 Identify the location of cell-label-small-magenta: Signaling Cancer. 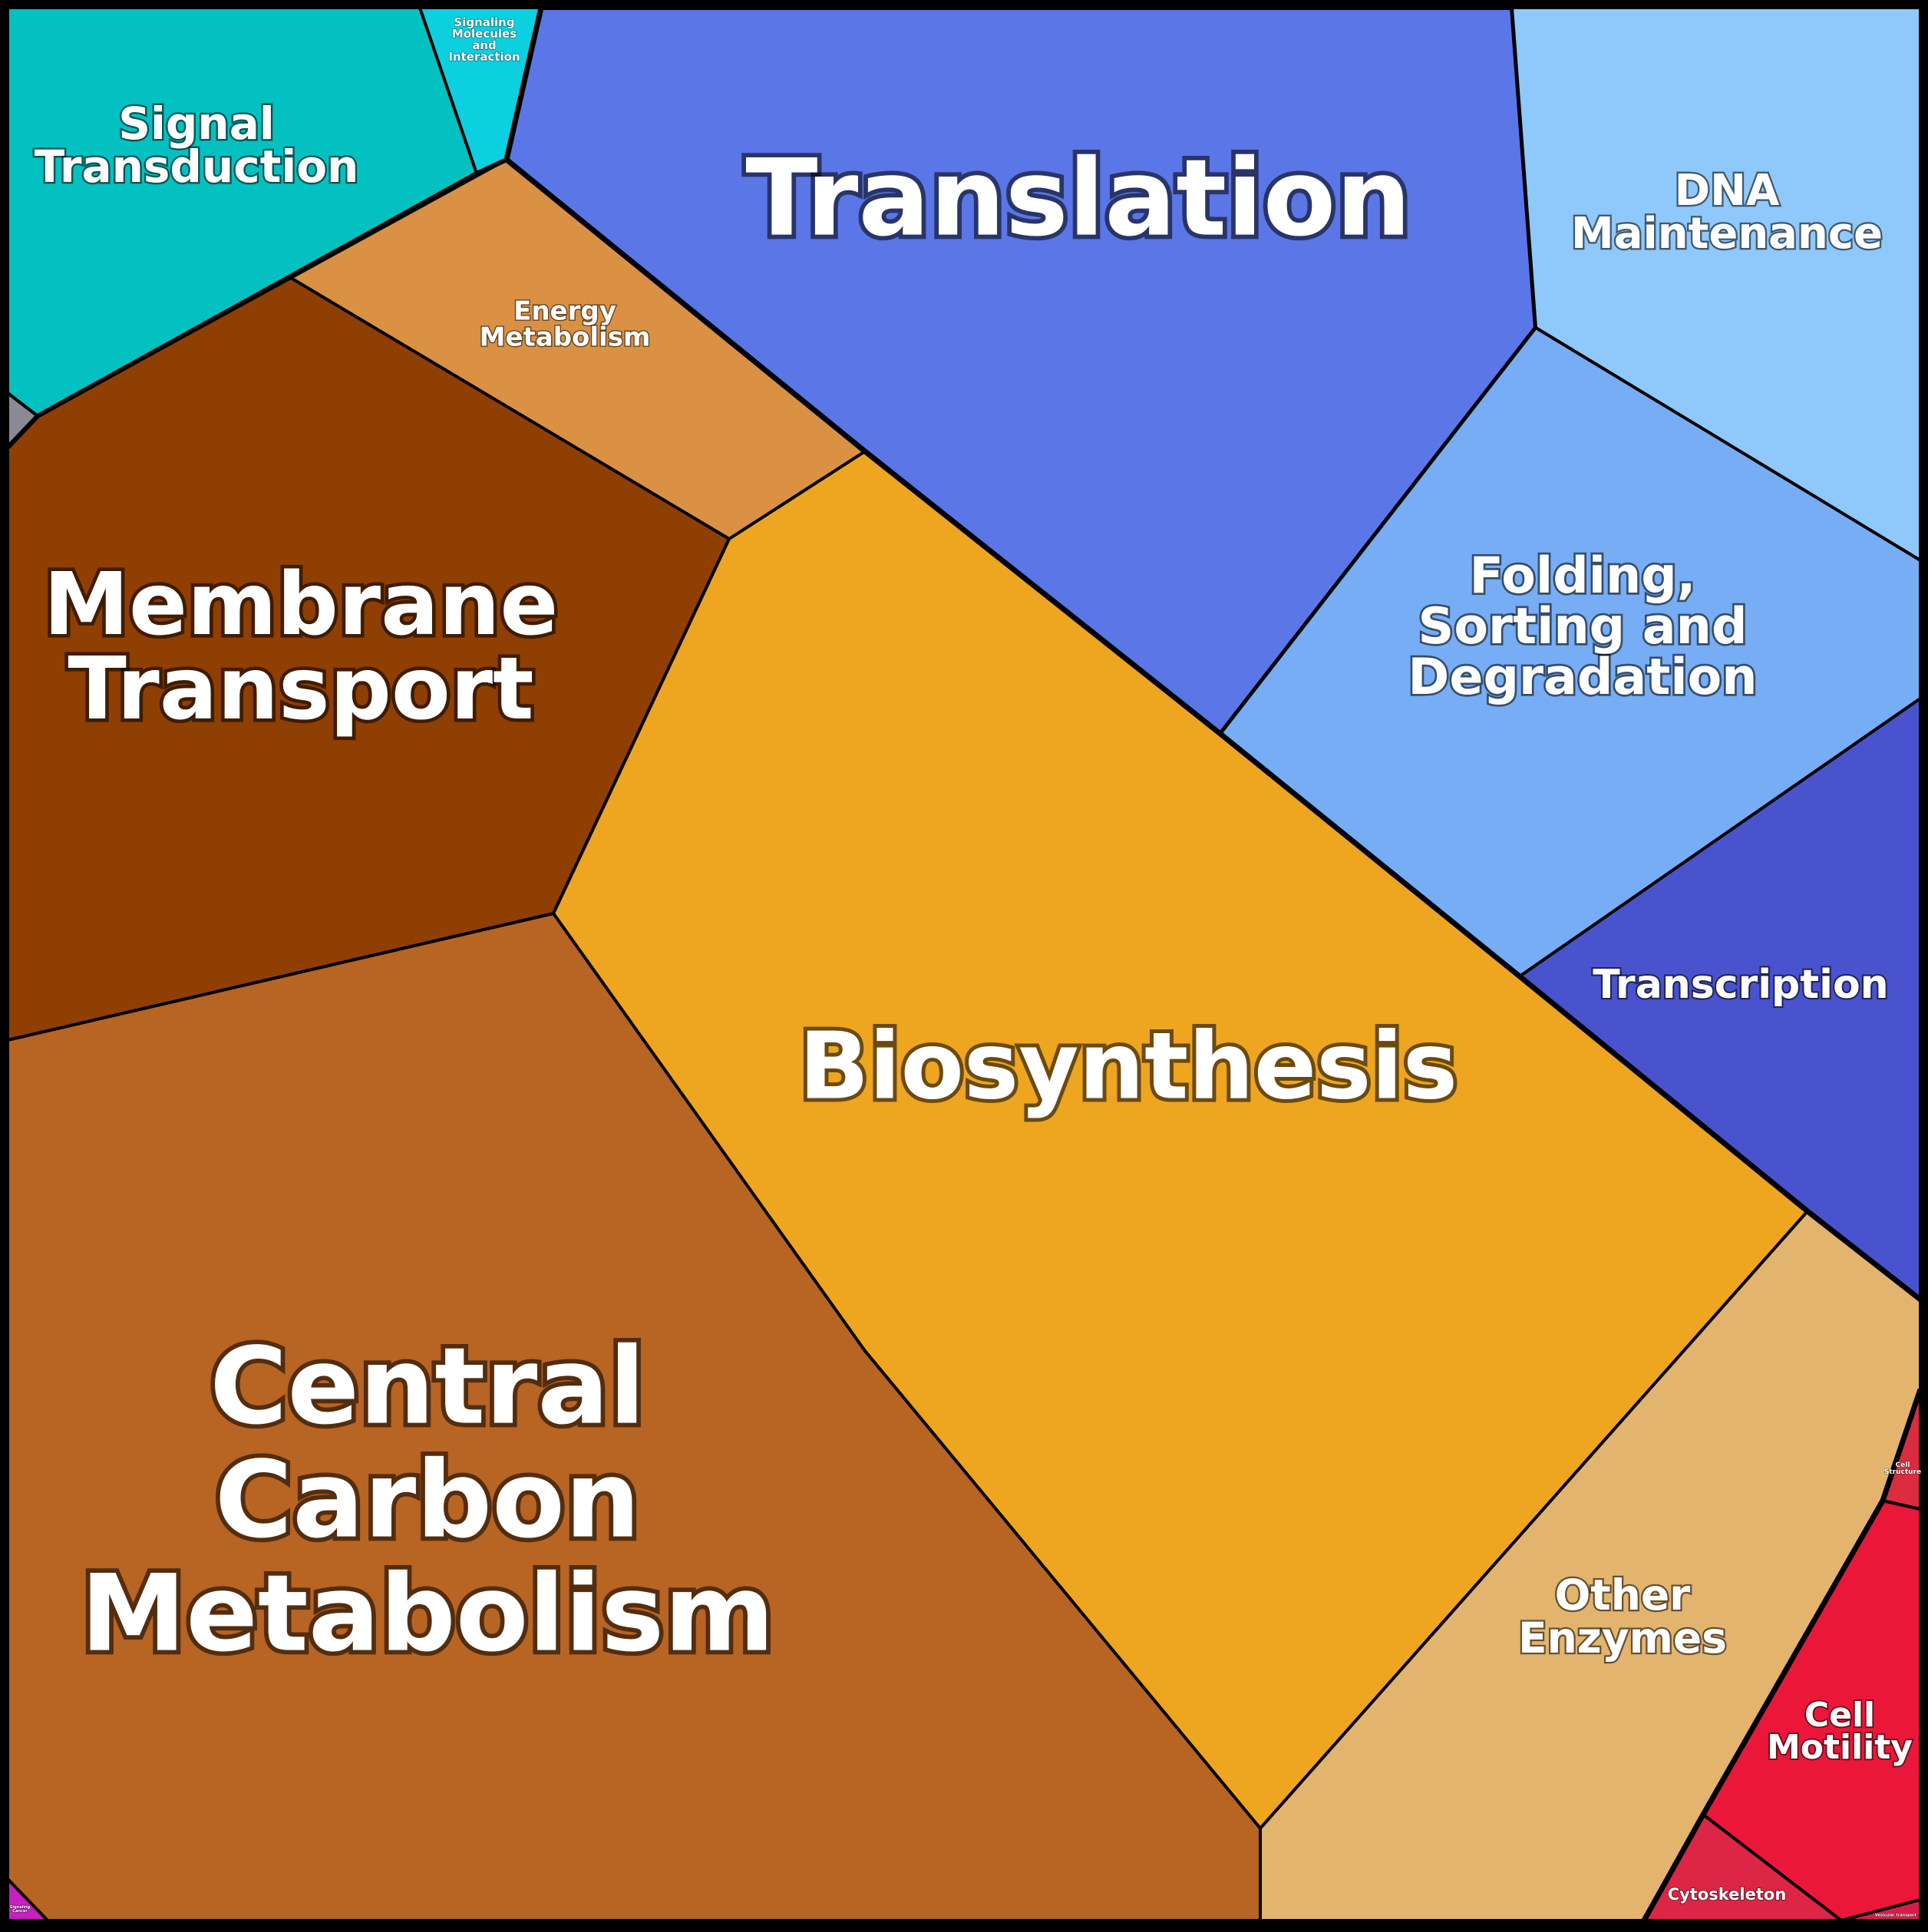
(21, 1909).